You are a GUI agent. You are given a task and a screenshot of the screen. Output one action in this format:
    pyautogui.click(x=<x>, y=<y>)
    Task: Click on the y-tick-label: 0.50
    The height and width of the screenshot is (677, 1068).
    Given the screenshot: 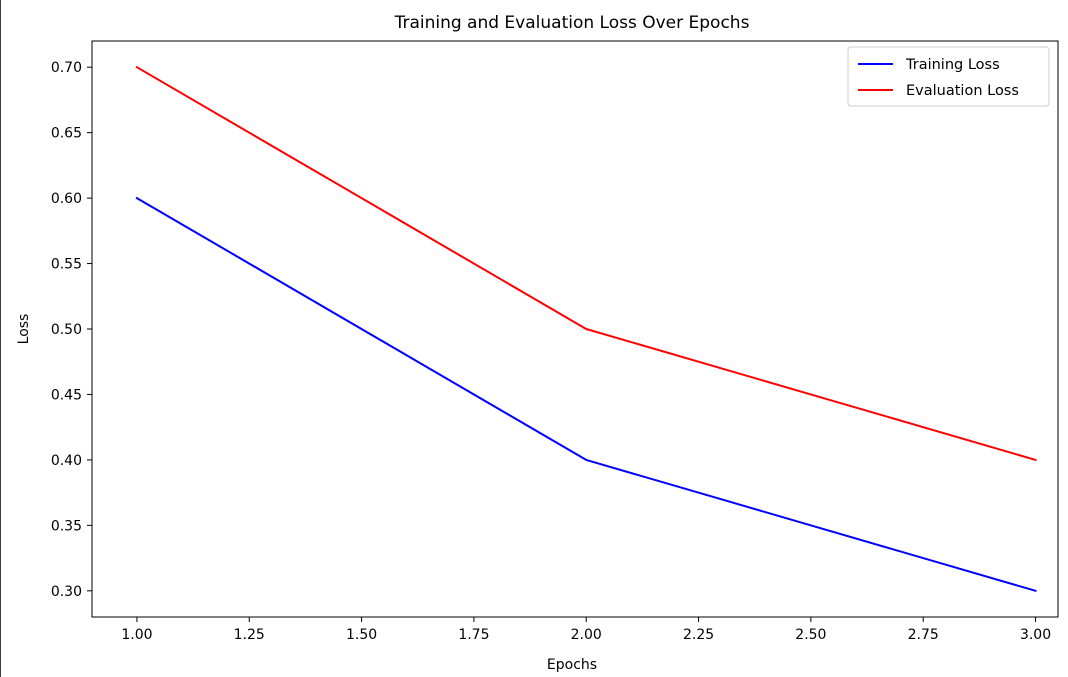 What is the action you would take?
    pyautogui.click(x=66, y=330)
    